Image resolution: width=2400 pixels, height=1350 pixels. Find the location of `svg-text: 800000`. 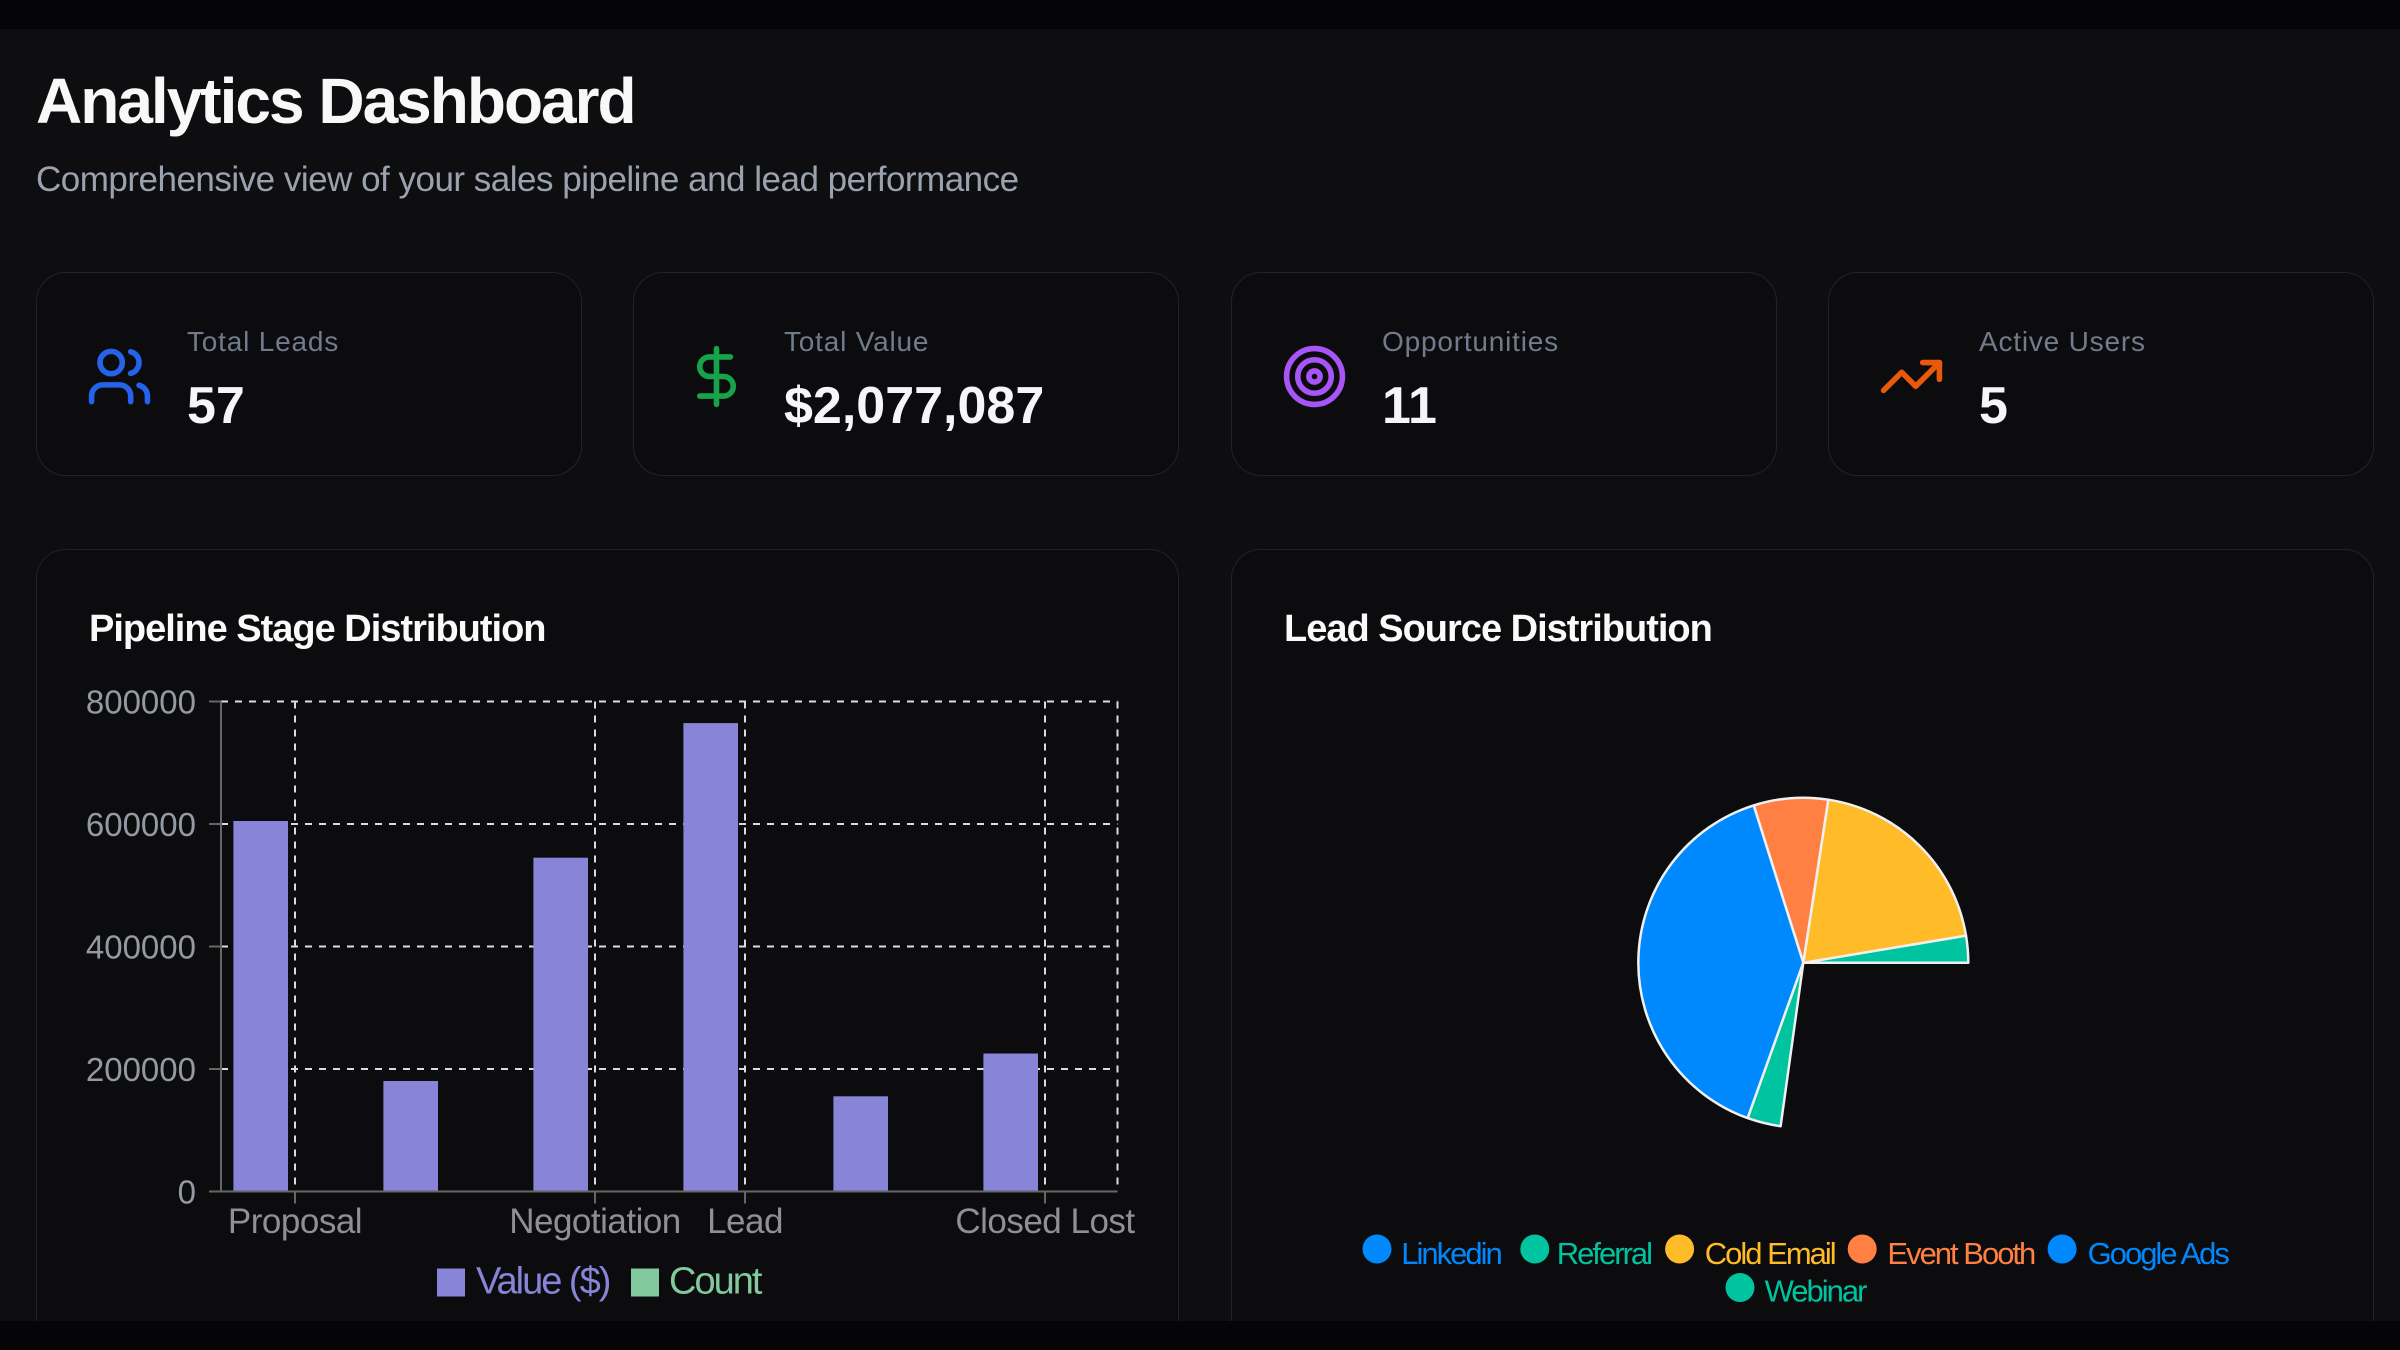

svg-text: 800000 is located at coordinates (141, 701).